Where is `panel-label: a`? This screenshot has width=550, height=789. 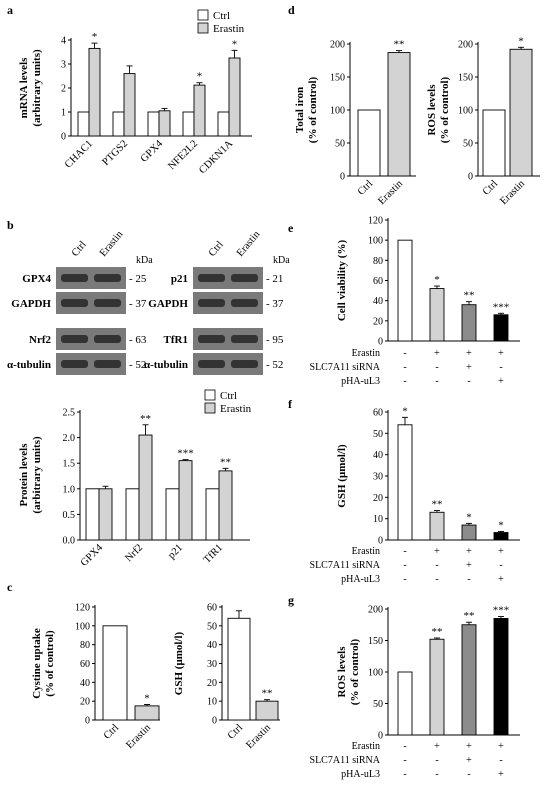
panel-label: a is located at coordinates (10, 10).